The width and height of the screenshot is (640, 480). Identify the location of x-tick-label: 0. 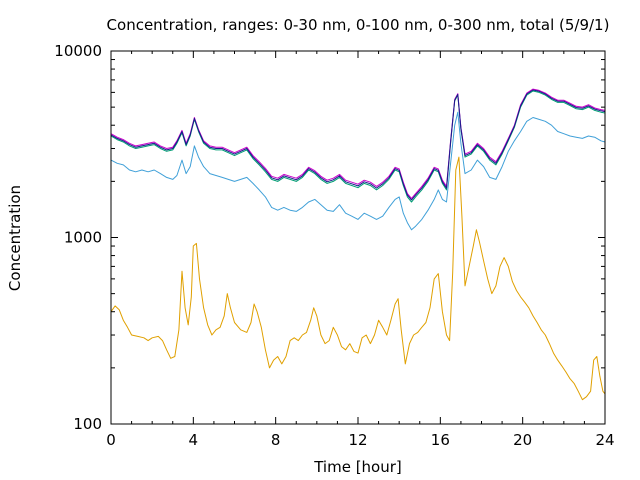
(111, 440).